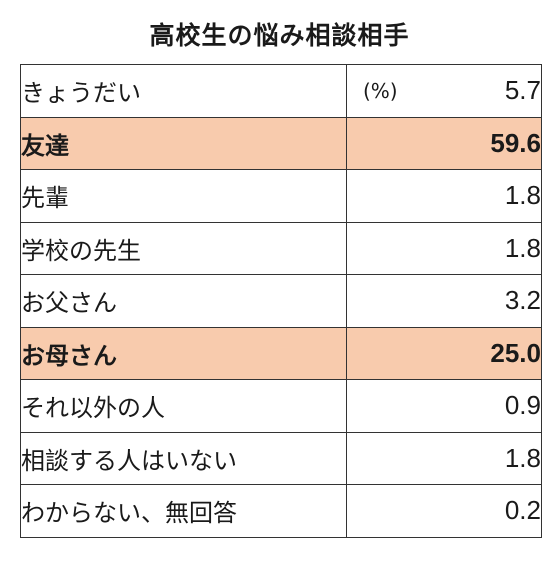 This screenshot has height=574, width=559. Describe the element at coordinates (183, 406) in the screenshot. I see `row-label: それ以外の人` at that location.